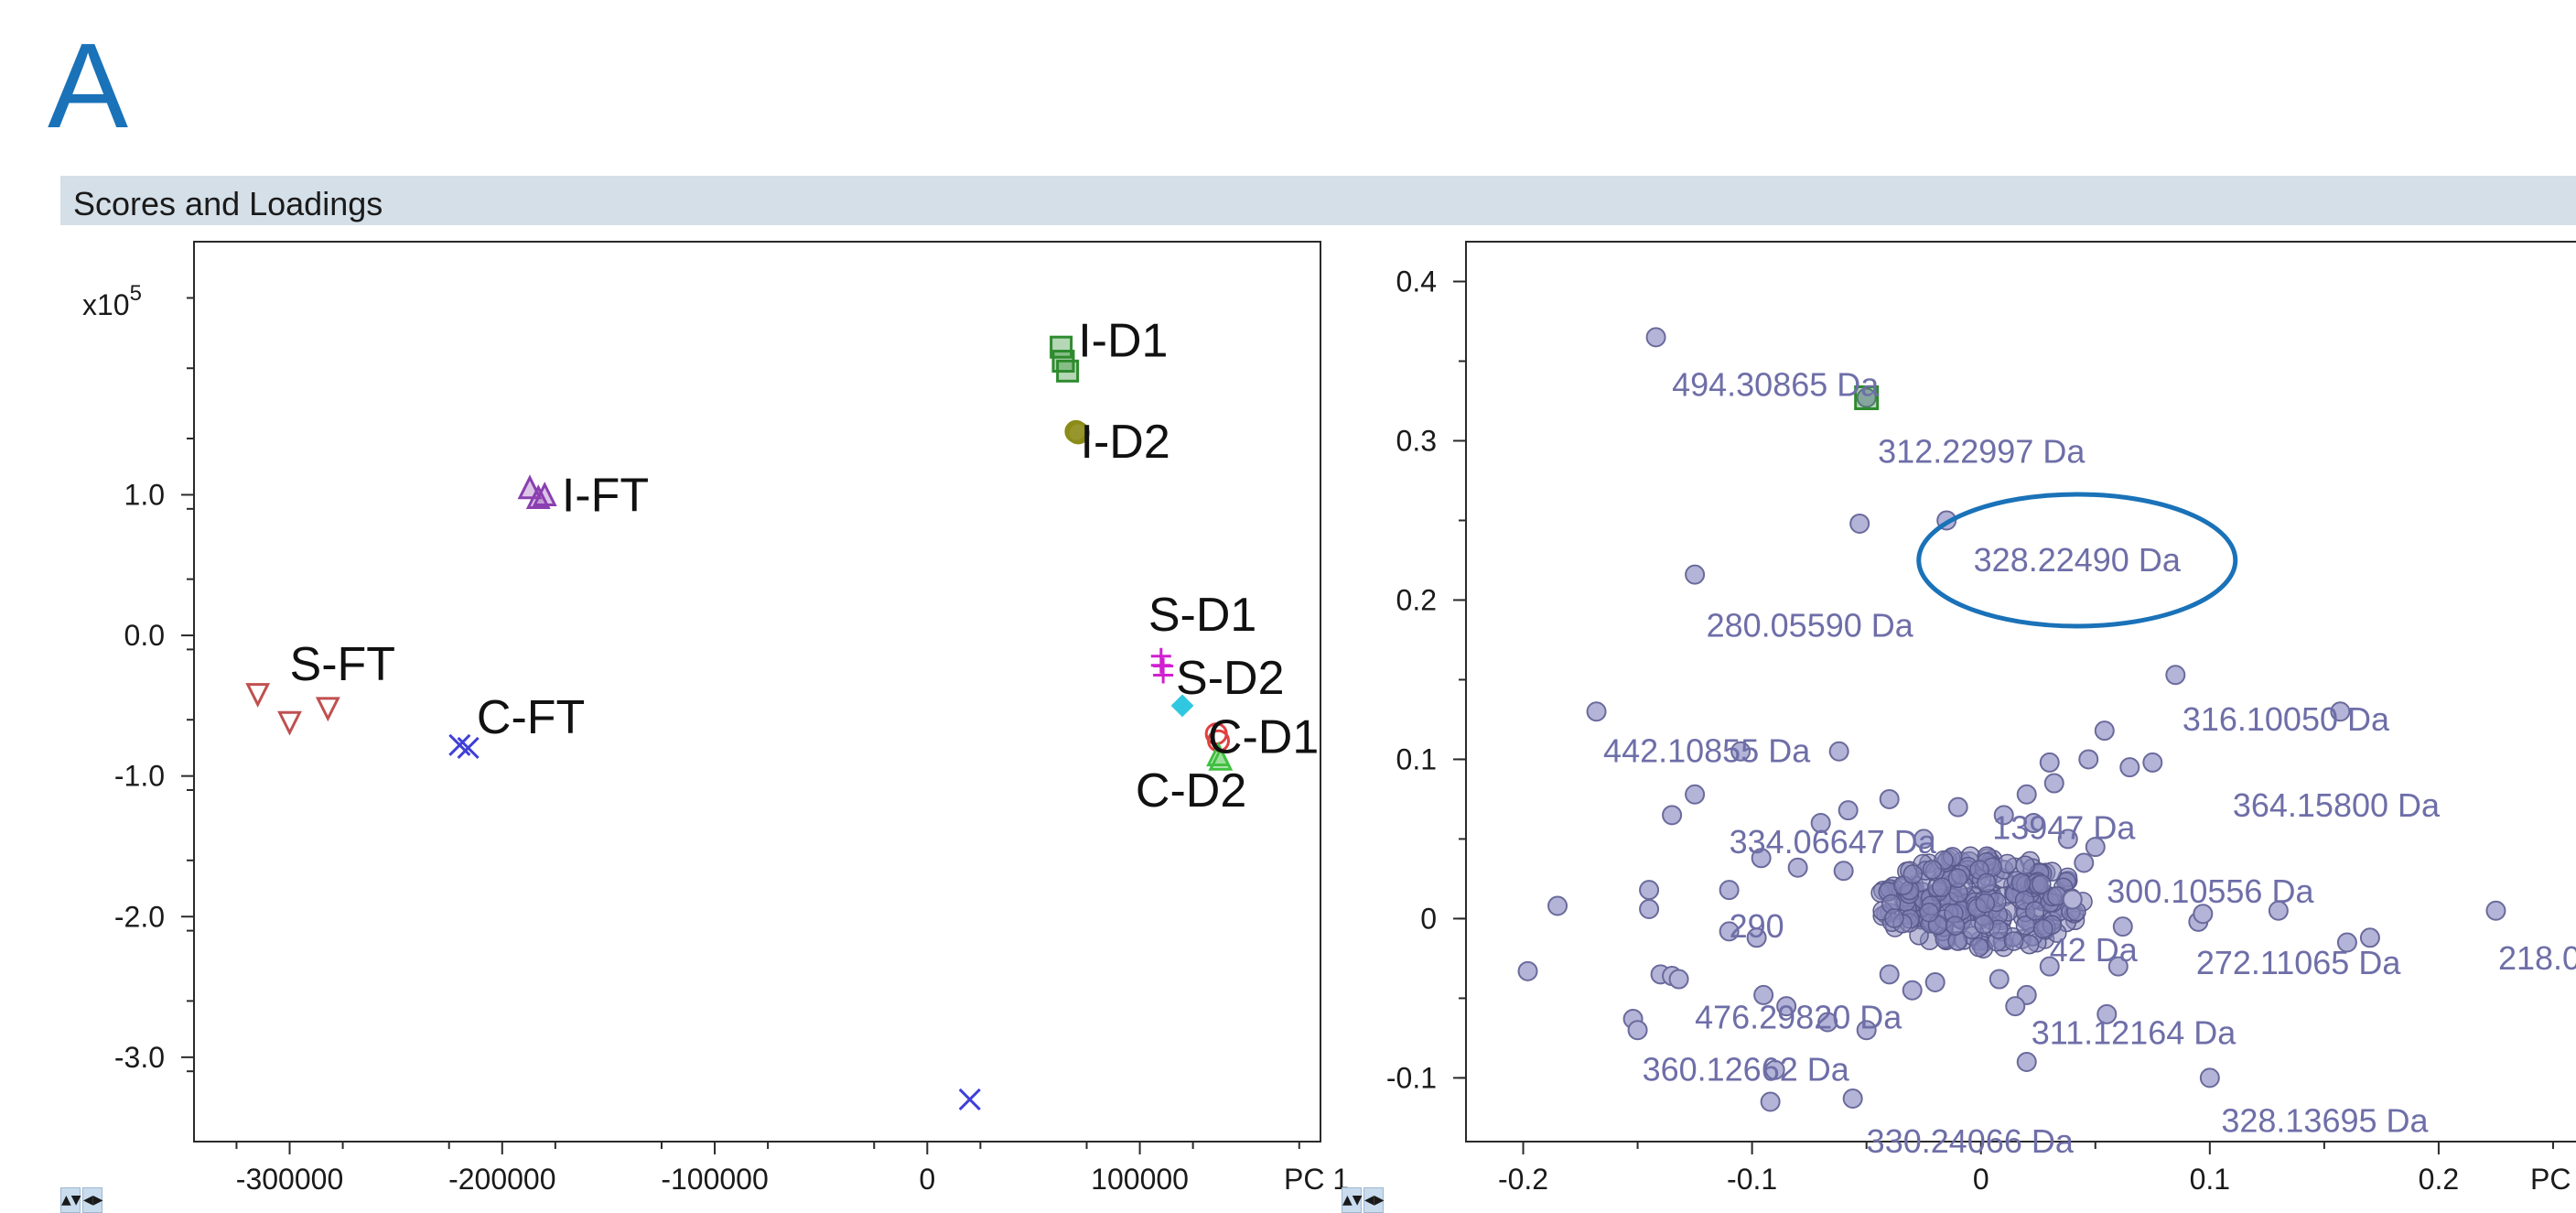 The image size is (2576, 1213). I want to click on series-i-d1, so click(1065, 359).